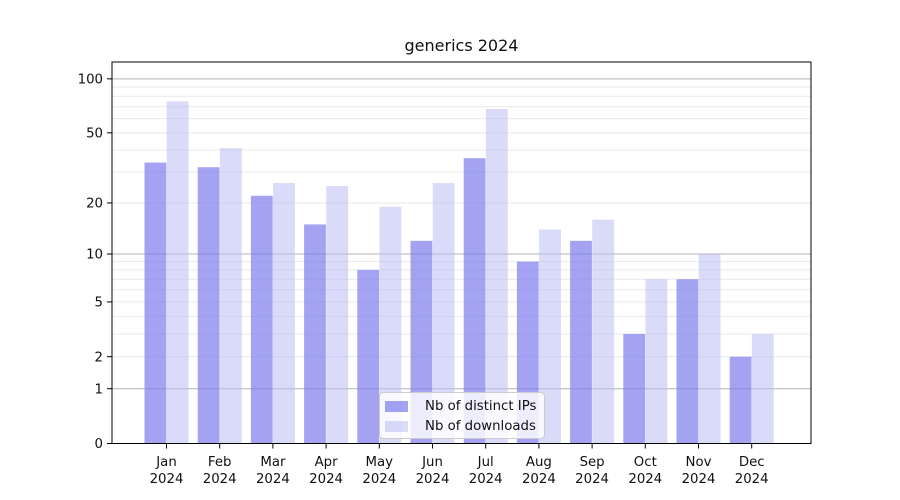  I want to click on legend: Nb of distinct IPs Nb of downloads, so click(462, 415).